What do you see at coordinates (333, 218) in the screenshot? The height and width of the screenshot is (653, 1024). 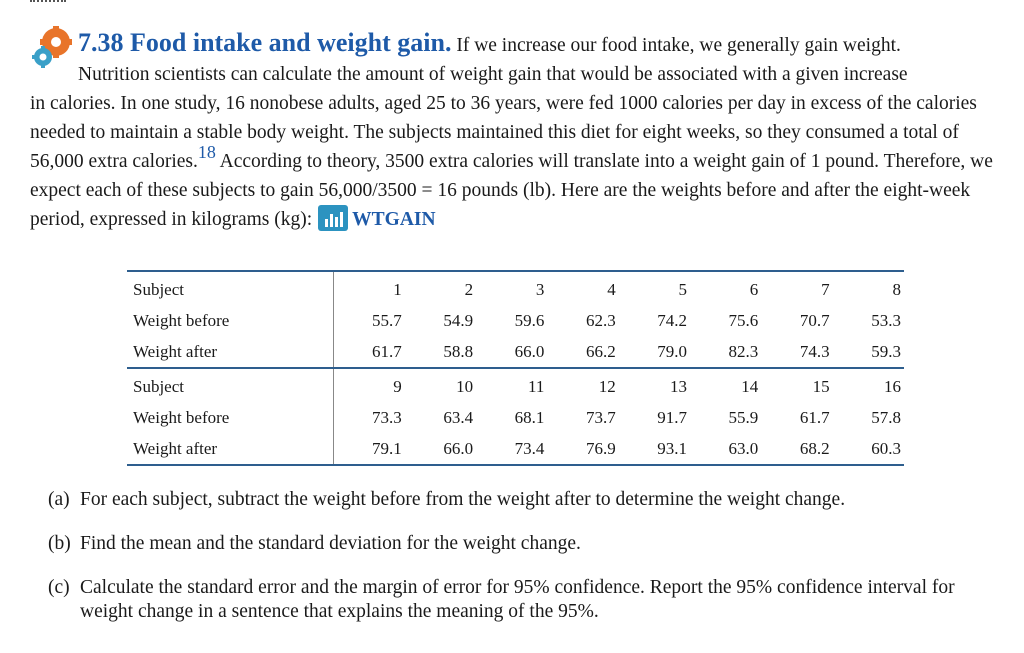 I see `bar-chart-data-icon` at bounding box center [333, 218].